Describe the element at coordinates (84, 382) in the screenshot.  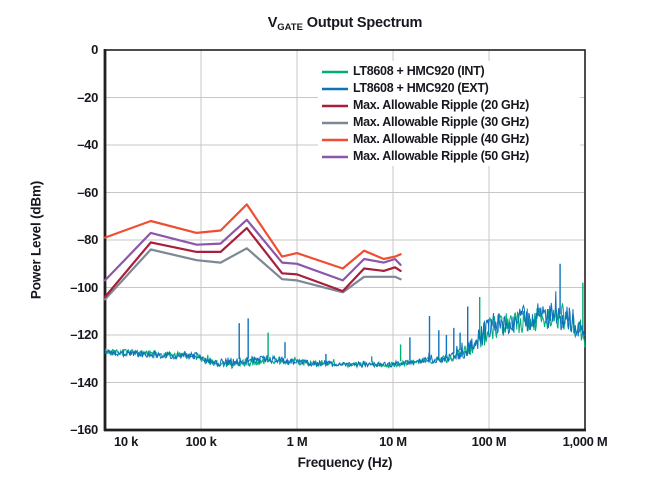
I see `y-tick-label: –140` at that location.